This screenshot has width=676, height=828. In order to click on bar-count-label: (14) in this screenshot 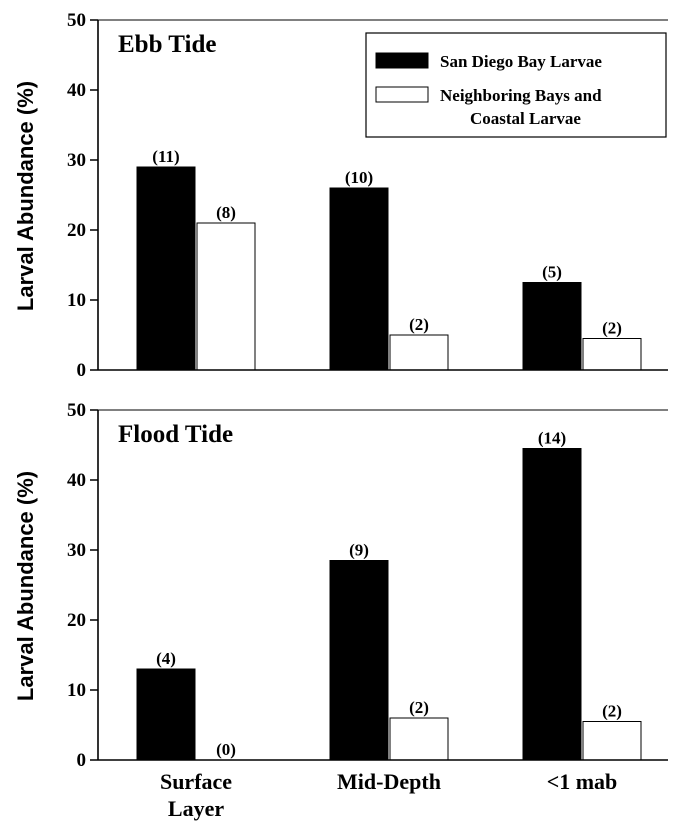, I will do `click(552, 438)`.